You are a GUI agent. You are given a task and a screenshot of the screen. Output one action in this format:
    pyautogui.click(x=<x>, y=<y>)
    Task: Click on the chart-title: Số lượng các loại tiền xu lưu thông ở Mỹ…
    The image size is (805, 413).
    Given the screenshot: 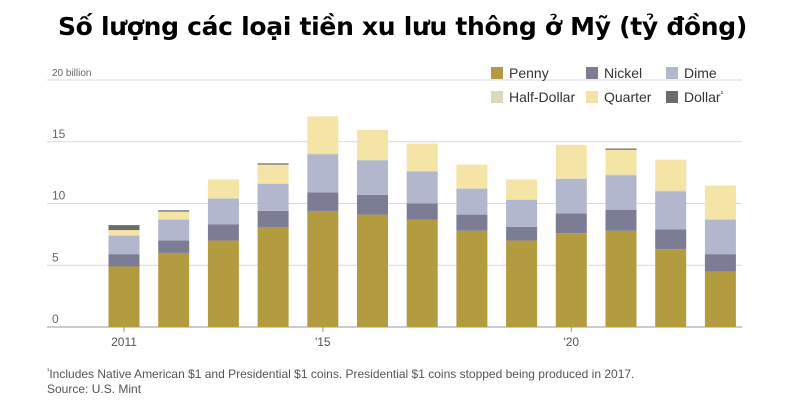 What is the action you would take?
    pyautogui.click(x=402, y=26)
    